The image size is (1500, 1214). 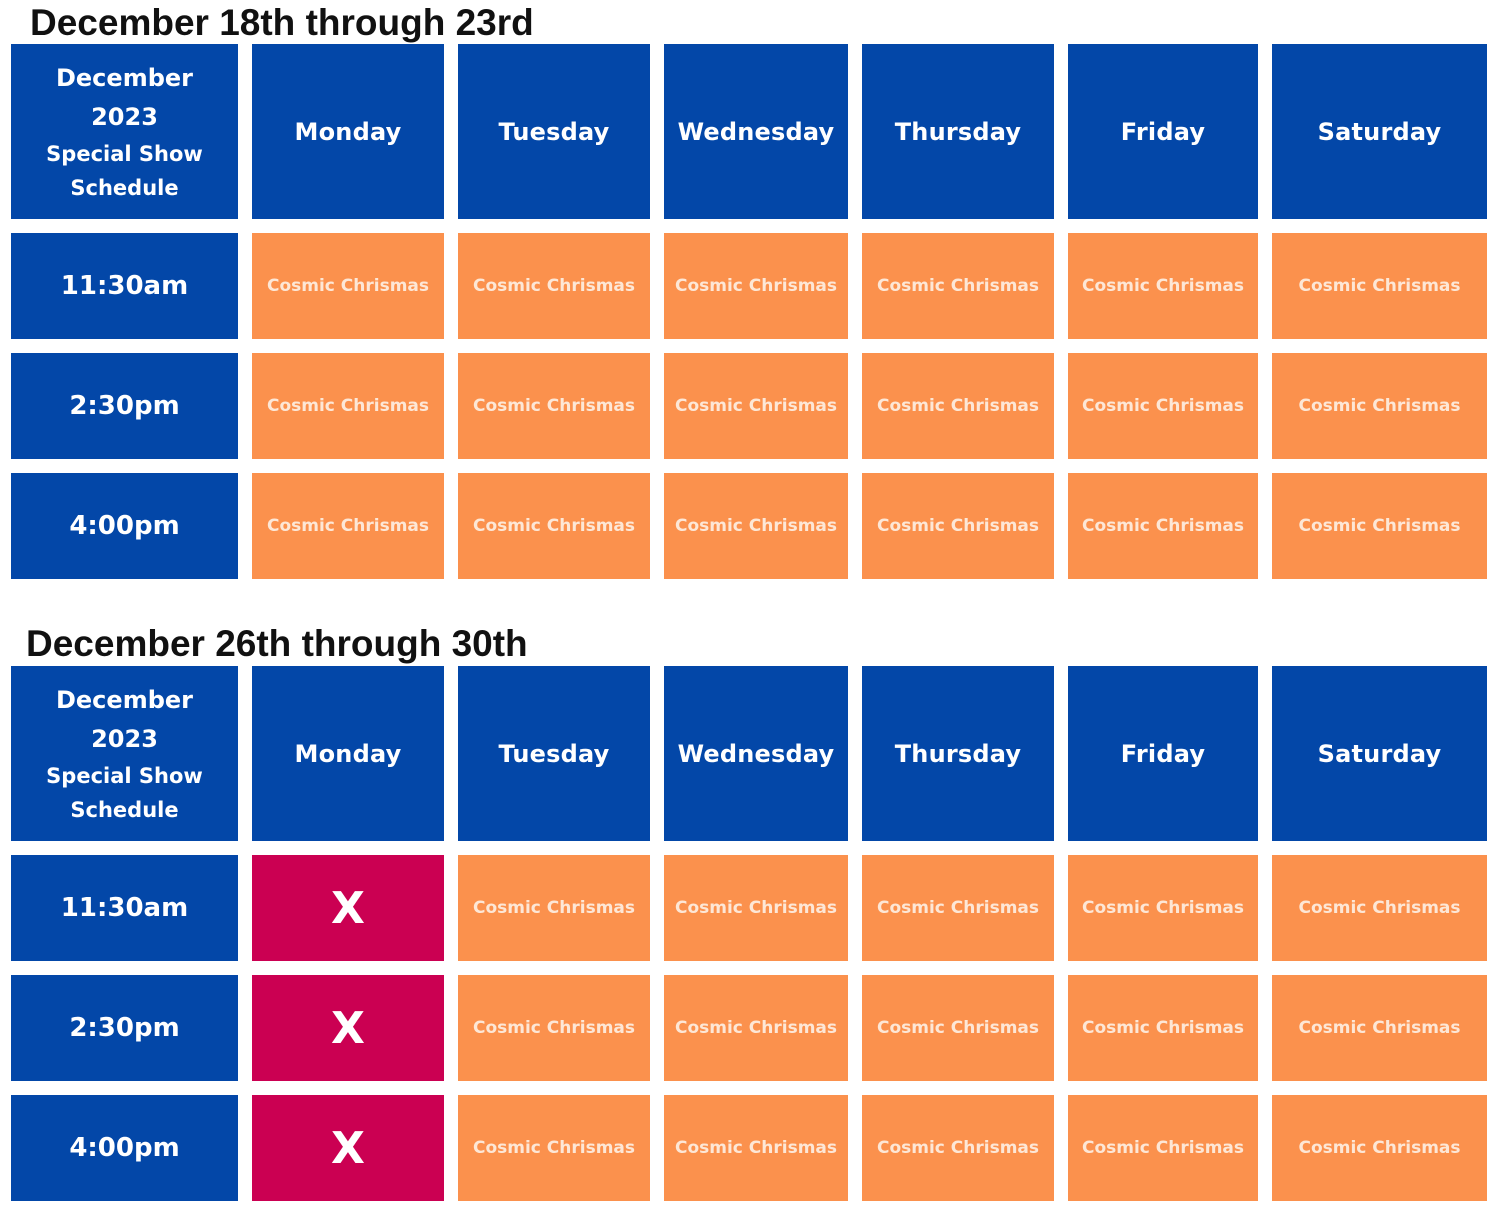 I want to click on week-1-title: December 18th through 23rd, so click(x=282, y=22).